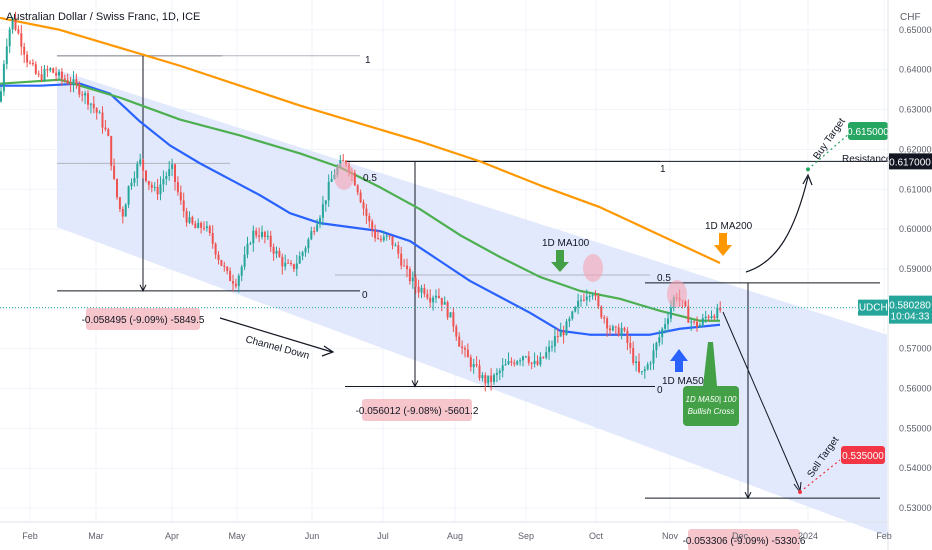  What do you see at coordinates (446, 531) in the screenshot?
I see `time-axis: Feb Mar Apr May Jun Jul Aug Sep Oct Nov Dec 2024 Feb` at bounding box center [446, 531].